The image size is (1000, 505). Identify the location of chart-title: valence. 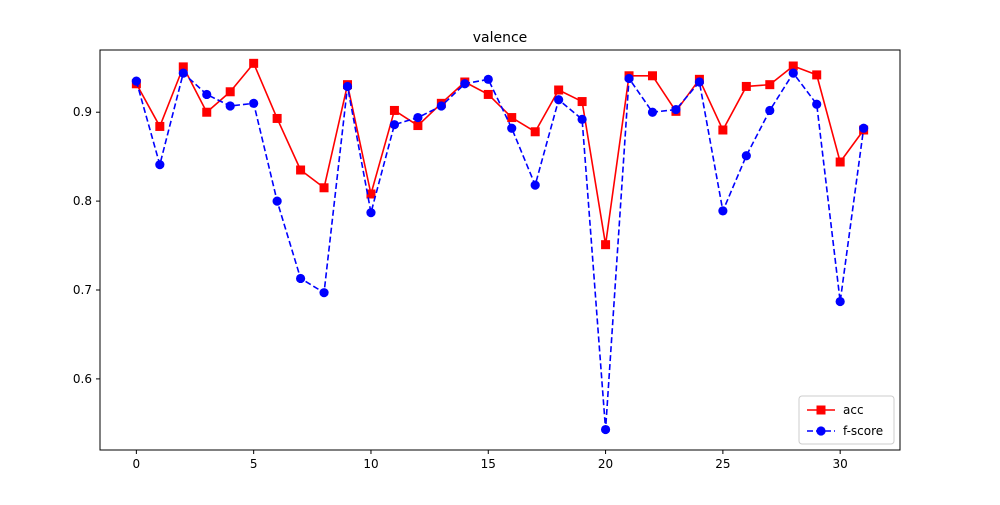
(500, 38).